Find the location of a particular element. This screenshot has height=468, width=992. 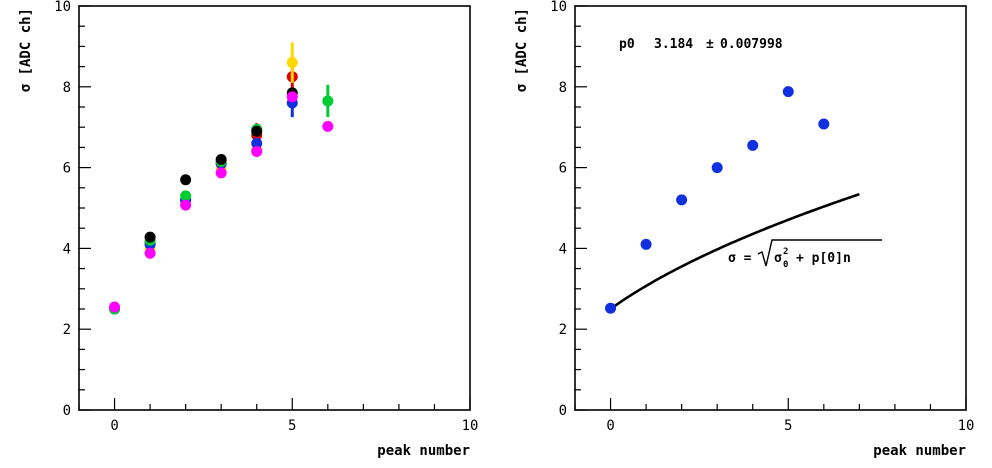

fit-param-error: 0.007998 is located at coordinates (751, 44).